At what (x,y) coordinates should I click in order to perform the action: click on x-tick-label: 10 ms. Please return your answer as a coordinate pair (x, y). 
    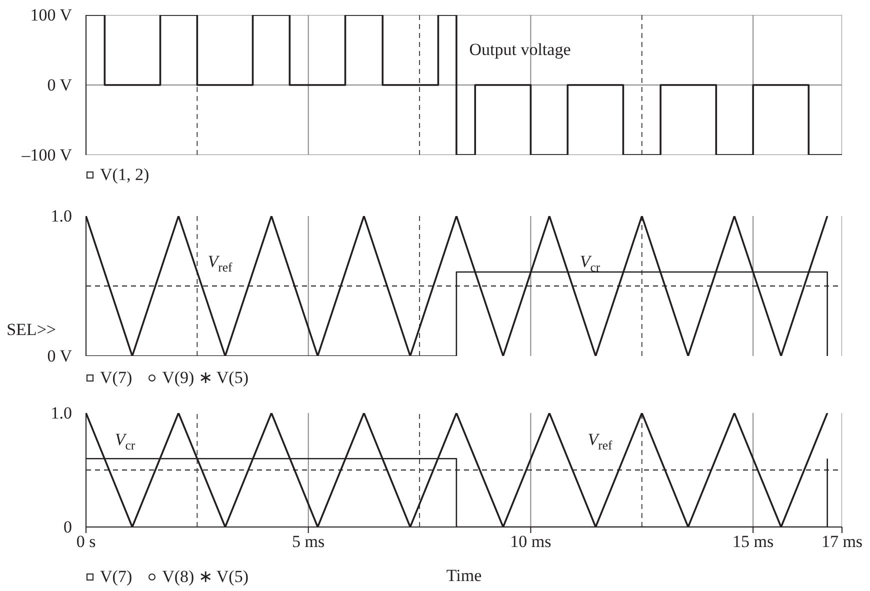
    Looking at the image, I should click on (531, 542).